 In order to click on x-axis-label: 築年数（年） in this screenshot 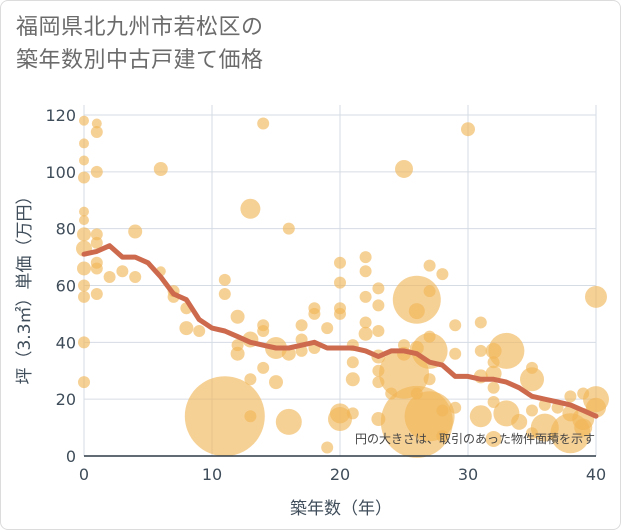, I will do `click(341, 509)`.